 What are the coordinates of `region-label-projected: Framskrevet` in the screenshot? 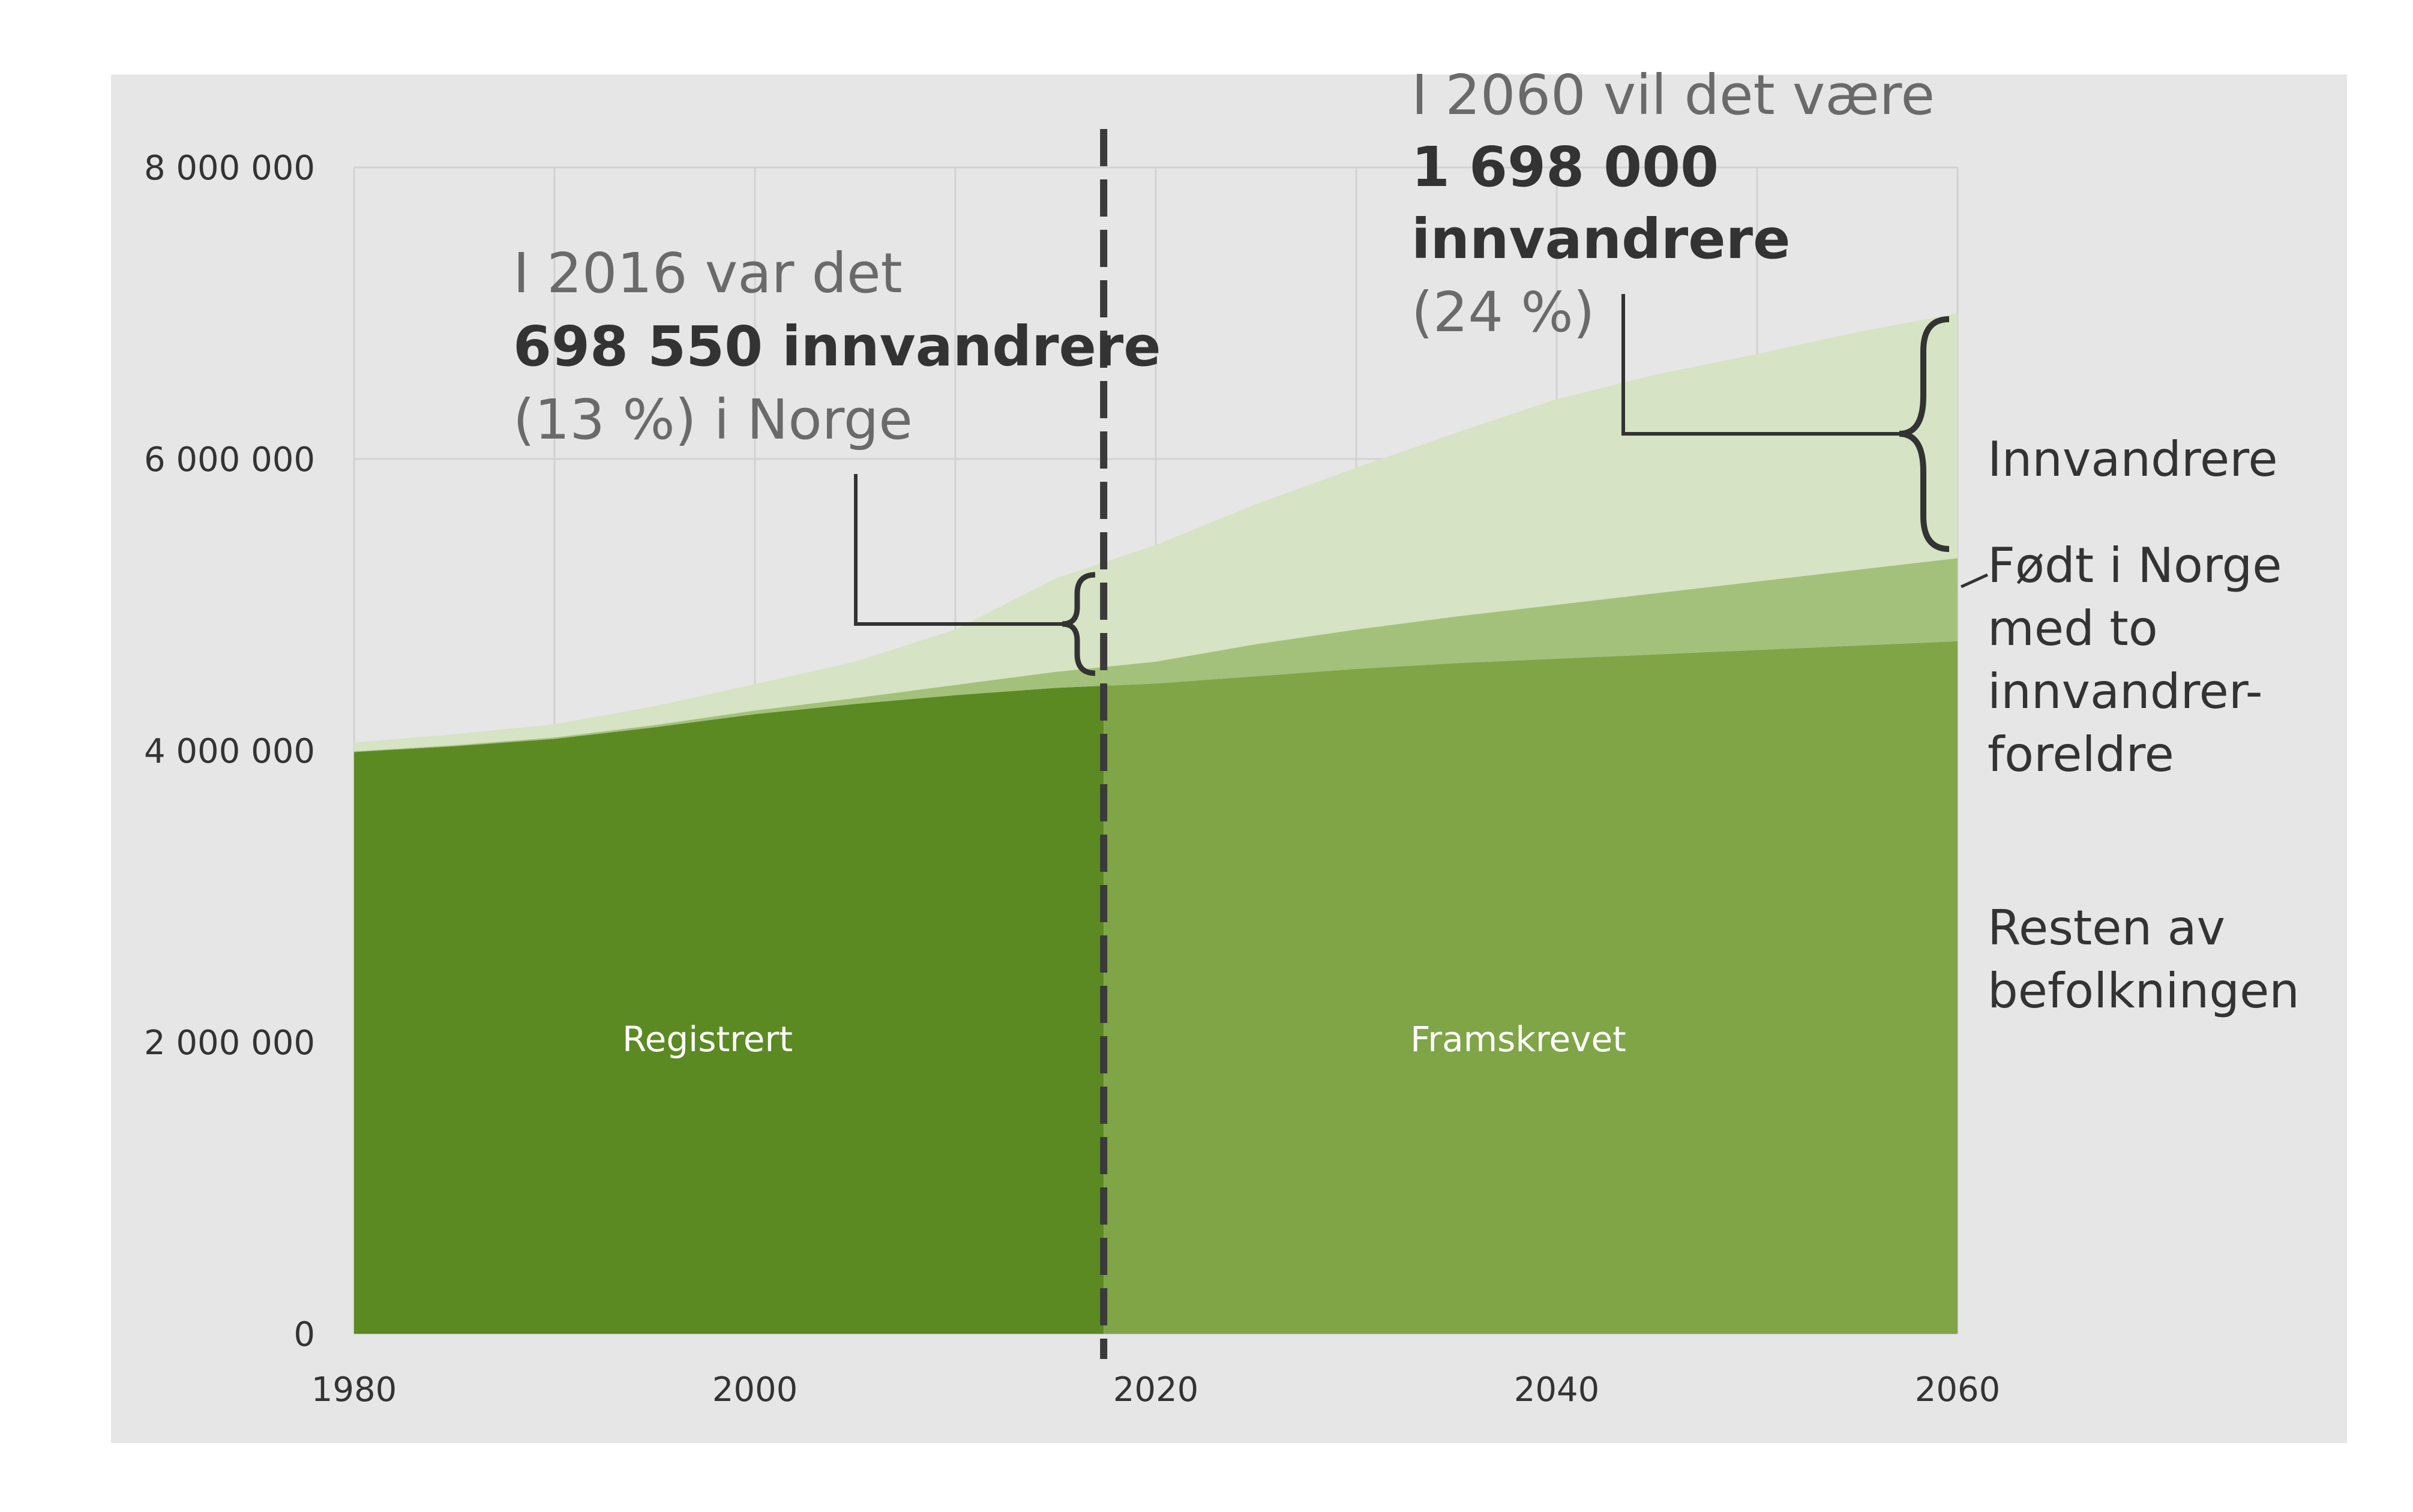 It's located at (1518, 1039).